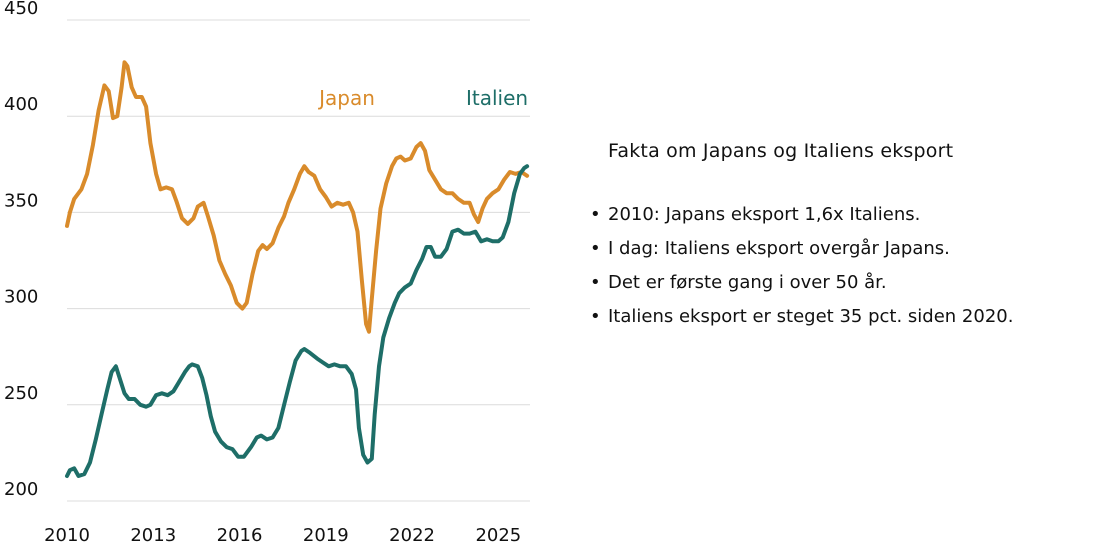 This screenshot has height=557, width=1120. What do you see at coordinates (850, 215) in the screenshot?
I see `facts-item: 2010: Japans eksport 1,6x Italiens.` at bounding box center [850, 215].